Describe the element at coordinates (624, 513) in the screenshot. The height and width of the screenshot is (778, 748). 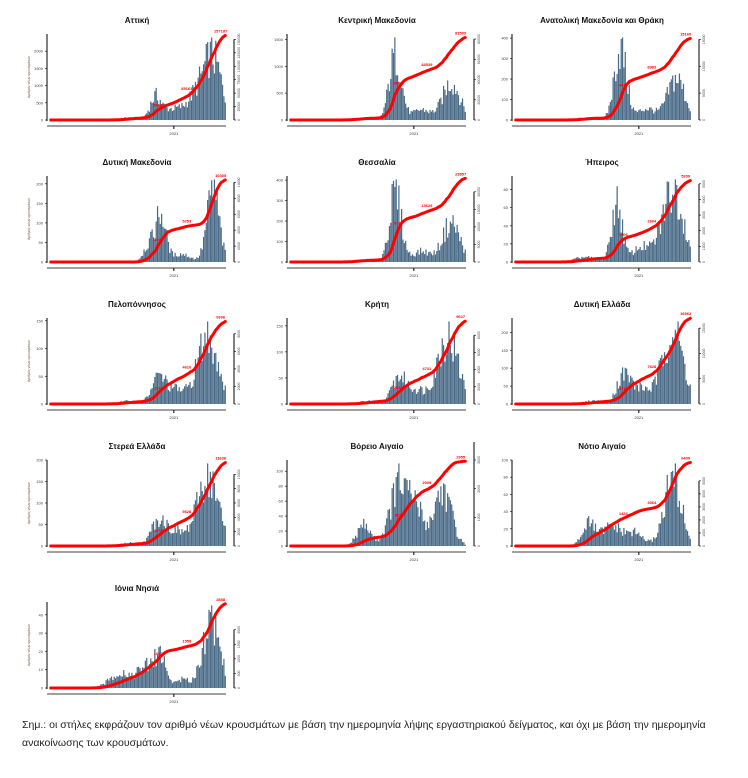
I see `cumulative-label-mid: 1424` at that location.